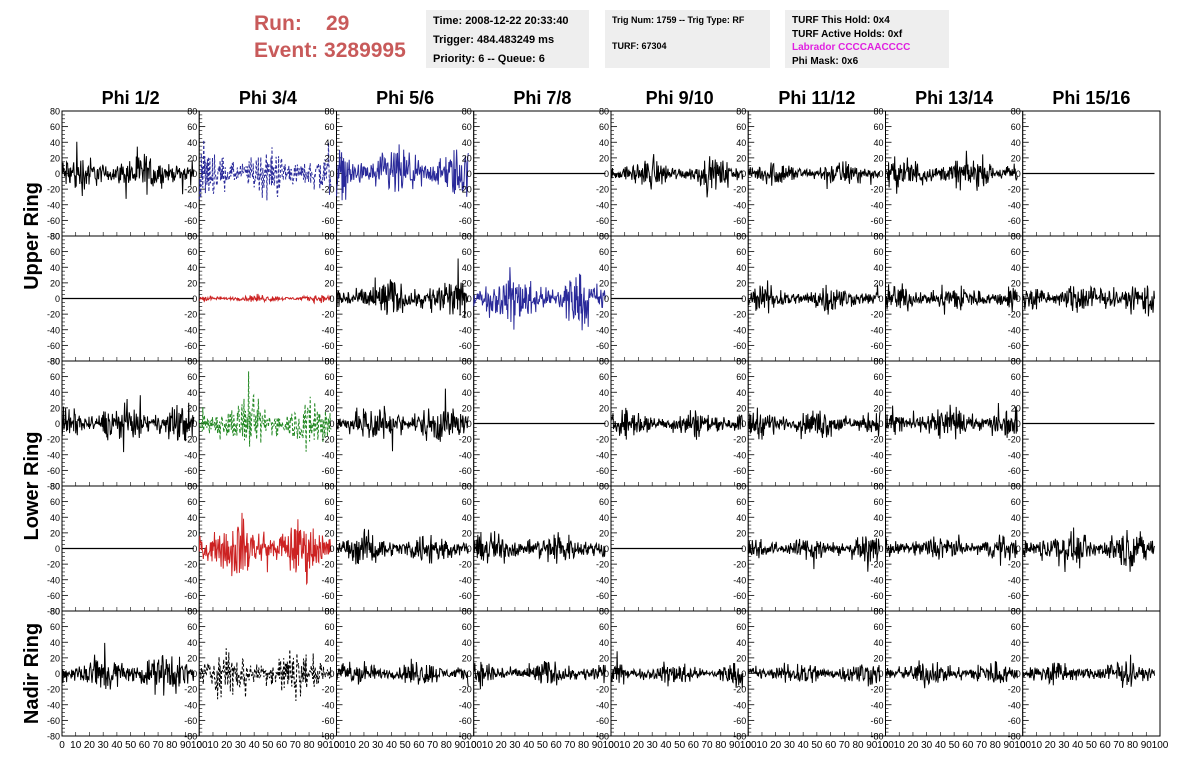 The width and height of the screenshot is (1196, 772). Describe the element at coordinates (501, 21) in the screenshot. I see `time-line: Time: 2008-12-22 20:33:40` at that location.